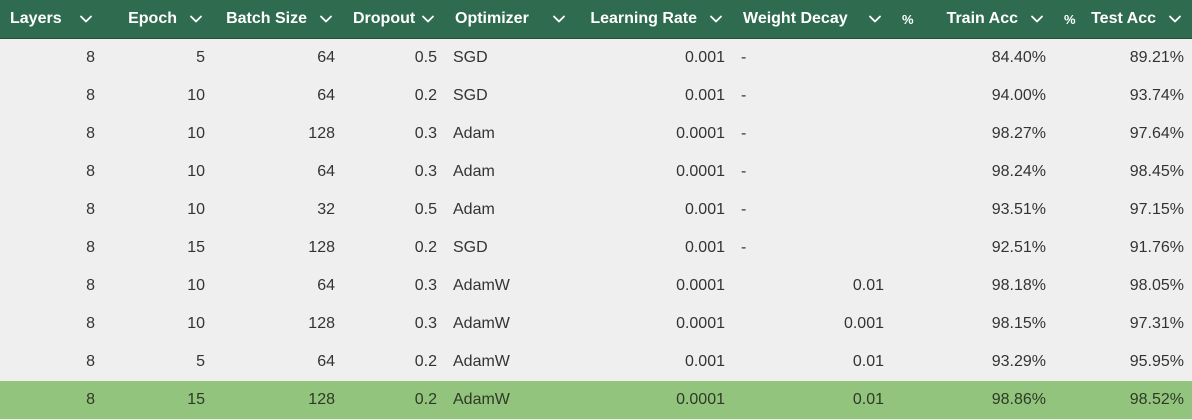 The width and height of the screenshot is (1192, 420). I want to click on table-row: 8 5 64 0.2 AdamW 0.001 0.01 93.29% 95.95%, so click(596, 362).